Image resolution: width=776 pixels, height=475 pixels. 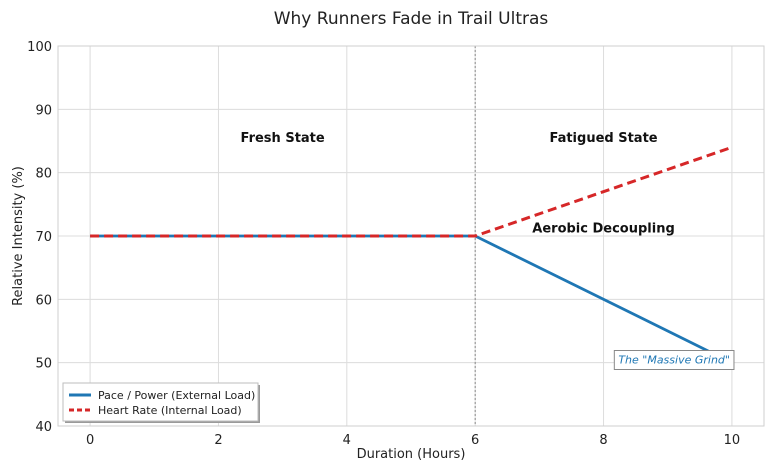 I want to click on legend-box, so click(x=160, y=402).